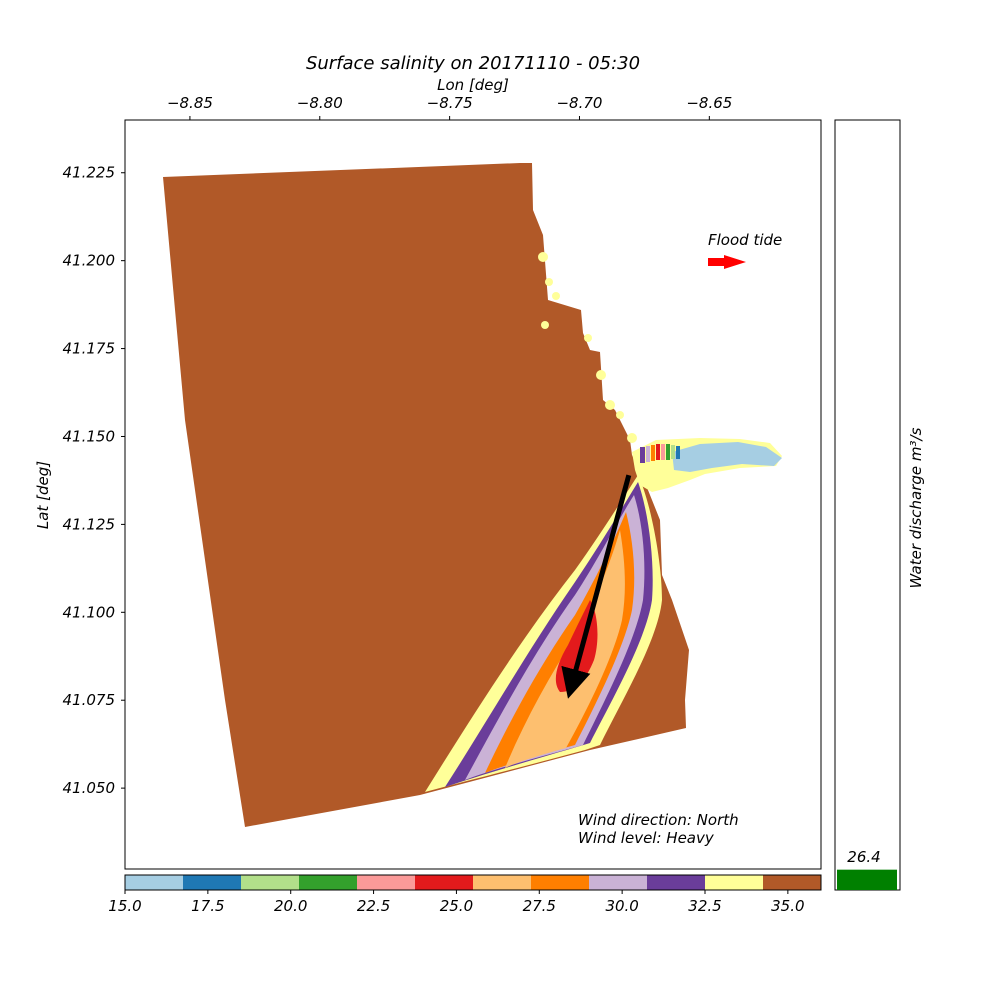 The width and height of the screenshot is (1000, 1000). What do you see at coordinates (89, 612) in the screenshot?
I see `y-tick-label: 41.100` at bounding box center [89, 612].